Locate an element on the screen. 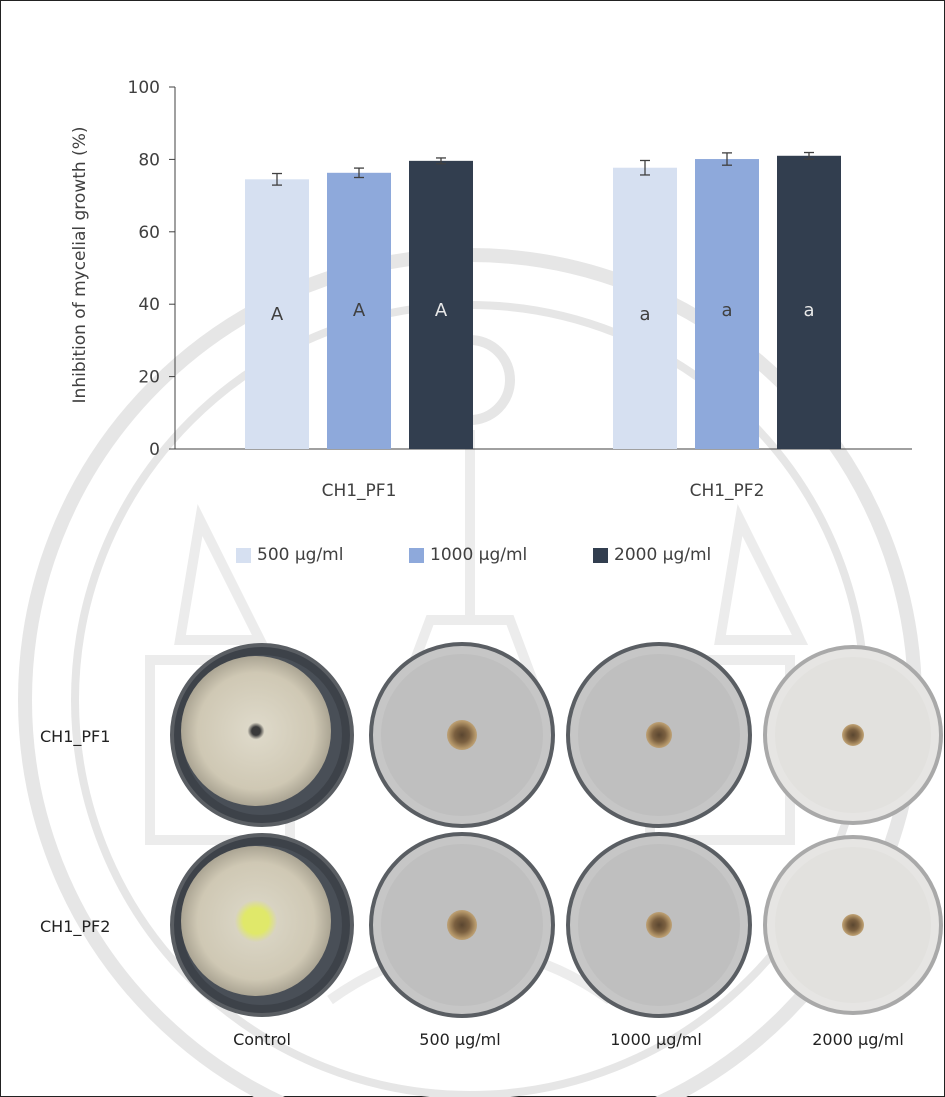  column-label-control: Control is located at coordinates (262, 1039).